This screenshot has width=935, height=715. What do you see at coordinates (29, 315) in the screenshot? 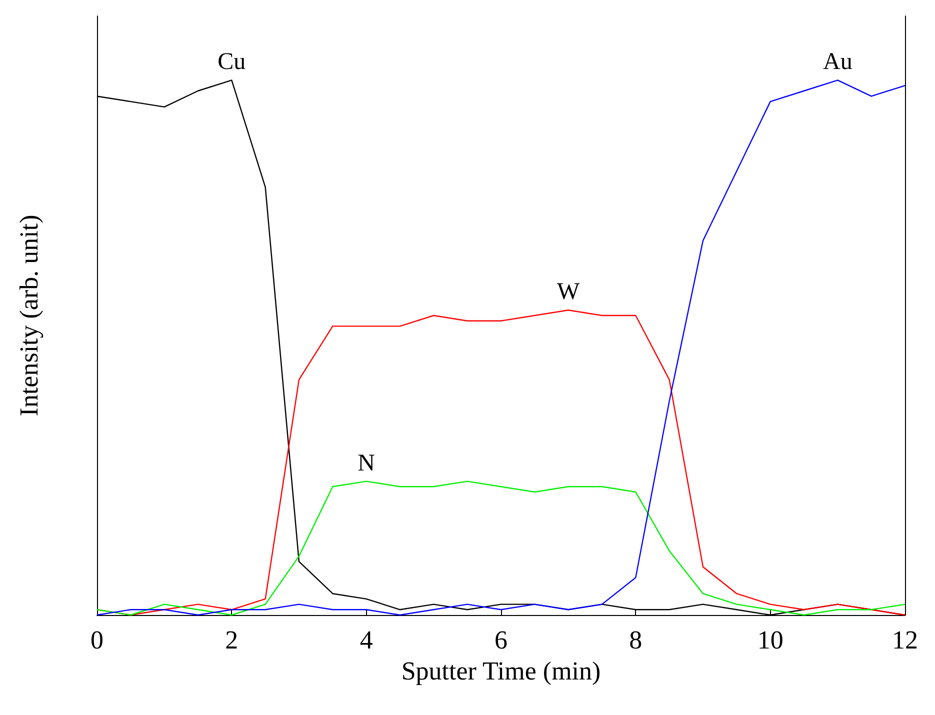
I see `y-axis-title: Intensity (arb. unit)` at bounding box center [29, 315].